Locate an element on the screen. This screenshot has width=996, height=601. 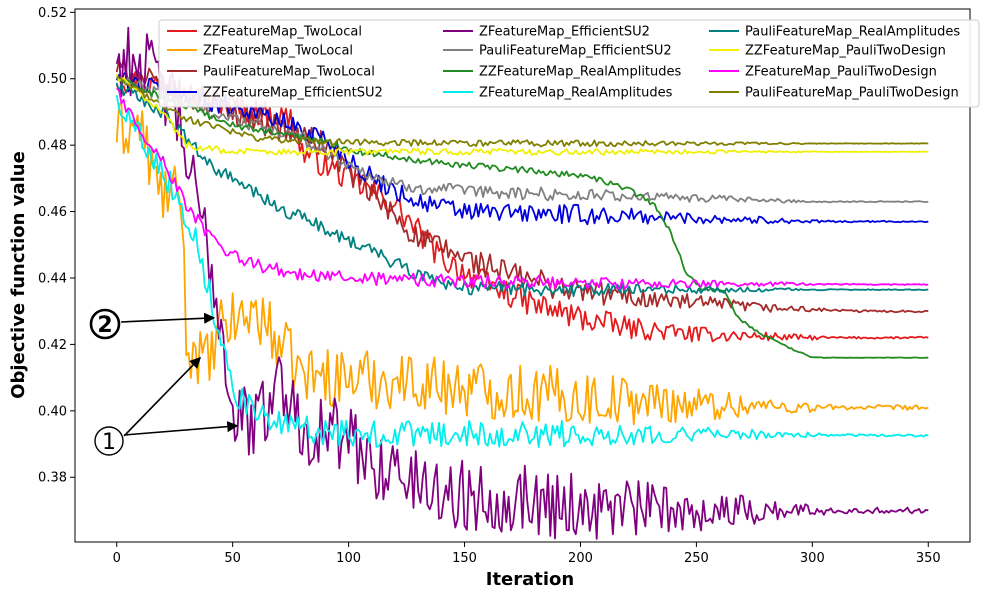
x-tick-label: 300 is located at coordinates (812, 558).